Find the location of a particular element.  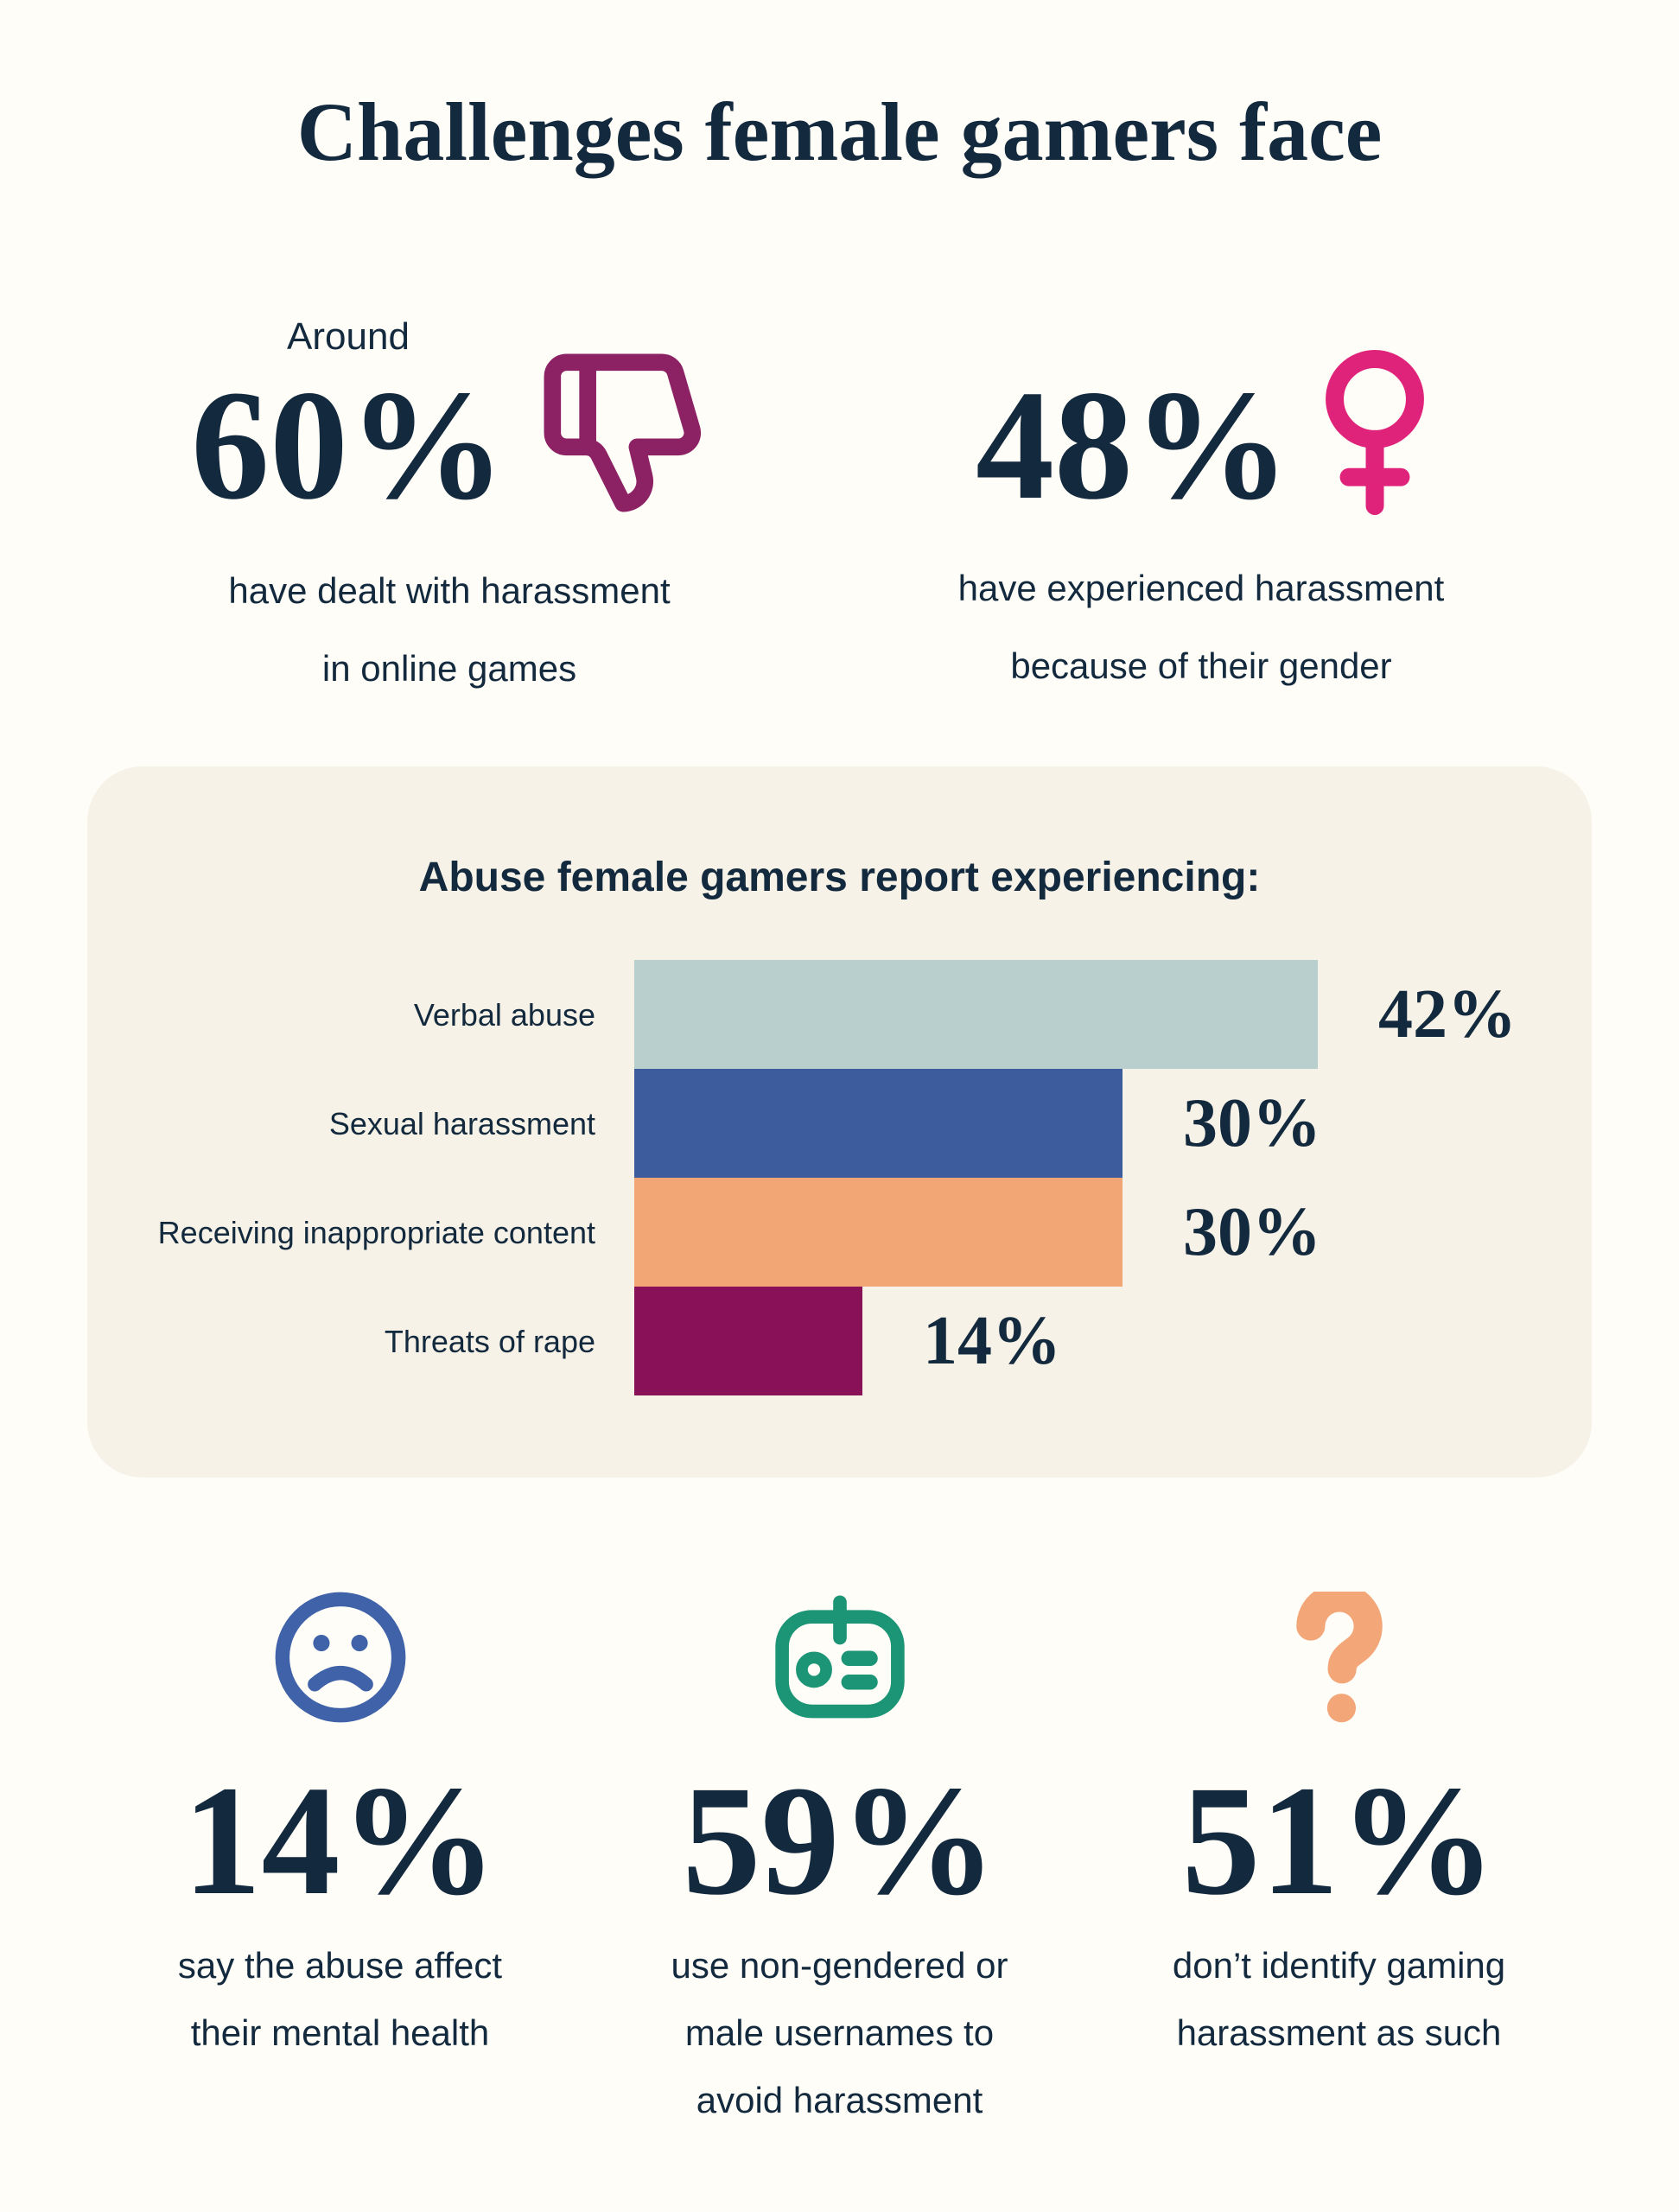

stat-head: Around 60% is located at coordinates (449, 420).